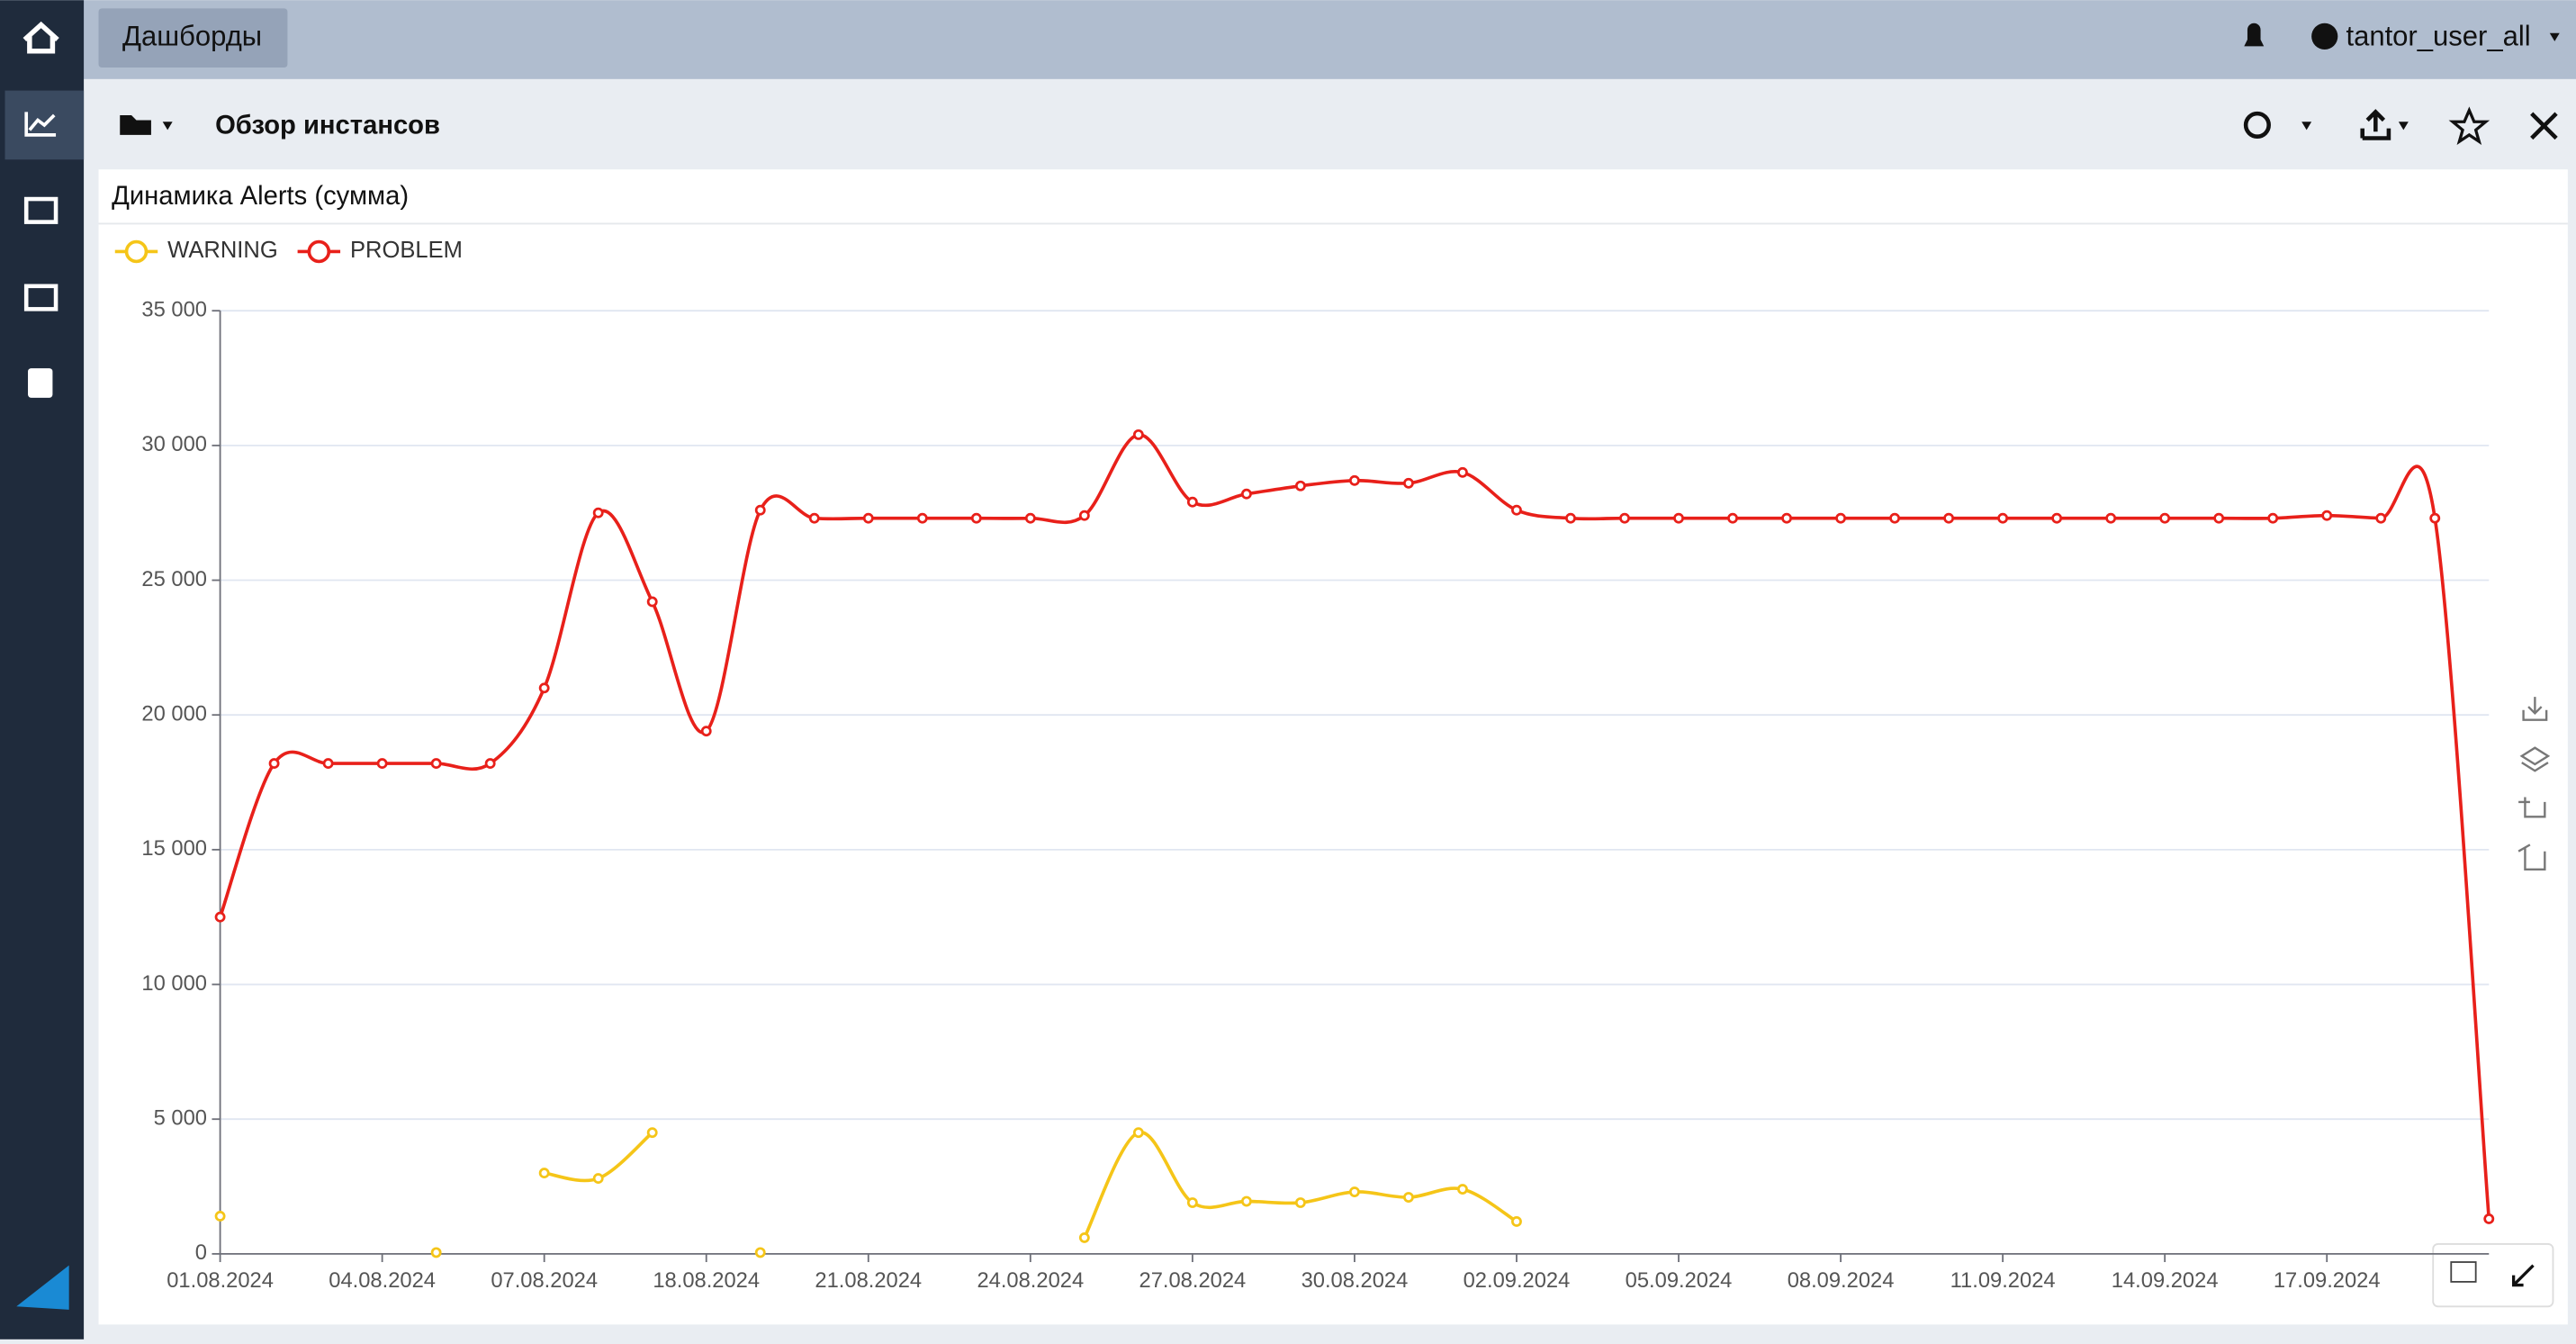 The height and width of the screenshot is (1344, 2576). What do you see at coordinates (2324, 37) in the screenshot?
I see `user-icon` at bounding box center [2324, 37].